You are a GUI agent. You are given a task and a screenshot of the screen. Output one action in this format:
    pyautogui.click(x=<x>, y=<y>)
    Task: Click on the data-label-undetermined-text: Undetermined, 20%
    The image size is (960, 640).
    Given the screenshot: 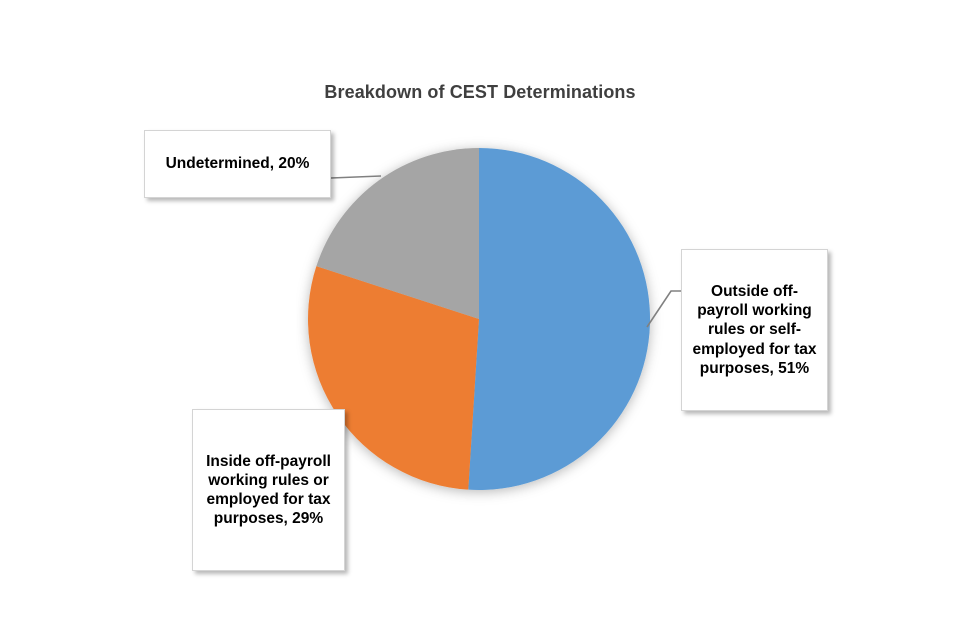 What is the action you would take?
    pyautogui.click(x=237, y=164)
    